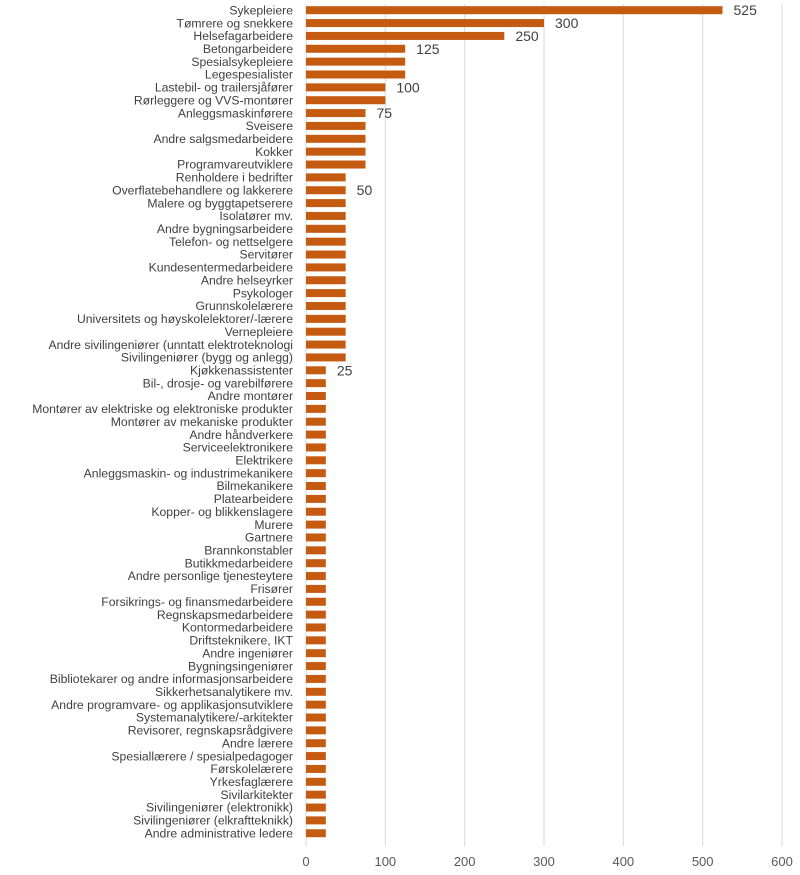 This screenshot has width=800, height=875. I want to click on category-label: Sivilingeniører (elkraftteknikk), so click(213, 821).